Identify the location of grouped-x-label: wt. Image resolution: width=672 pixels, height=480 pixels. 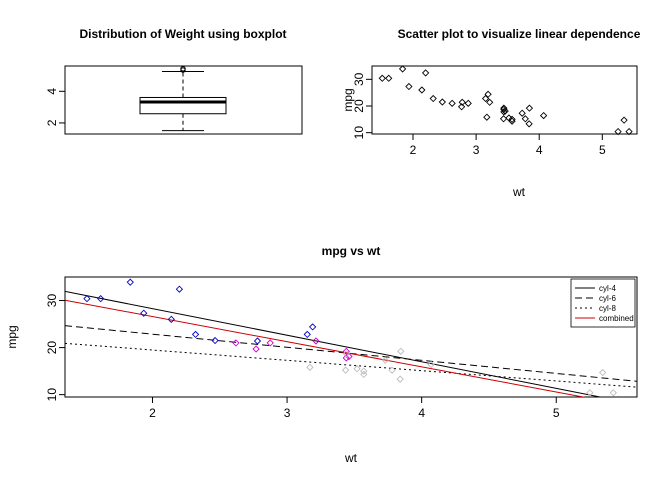
(351, 458).